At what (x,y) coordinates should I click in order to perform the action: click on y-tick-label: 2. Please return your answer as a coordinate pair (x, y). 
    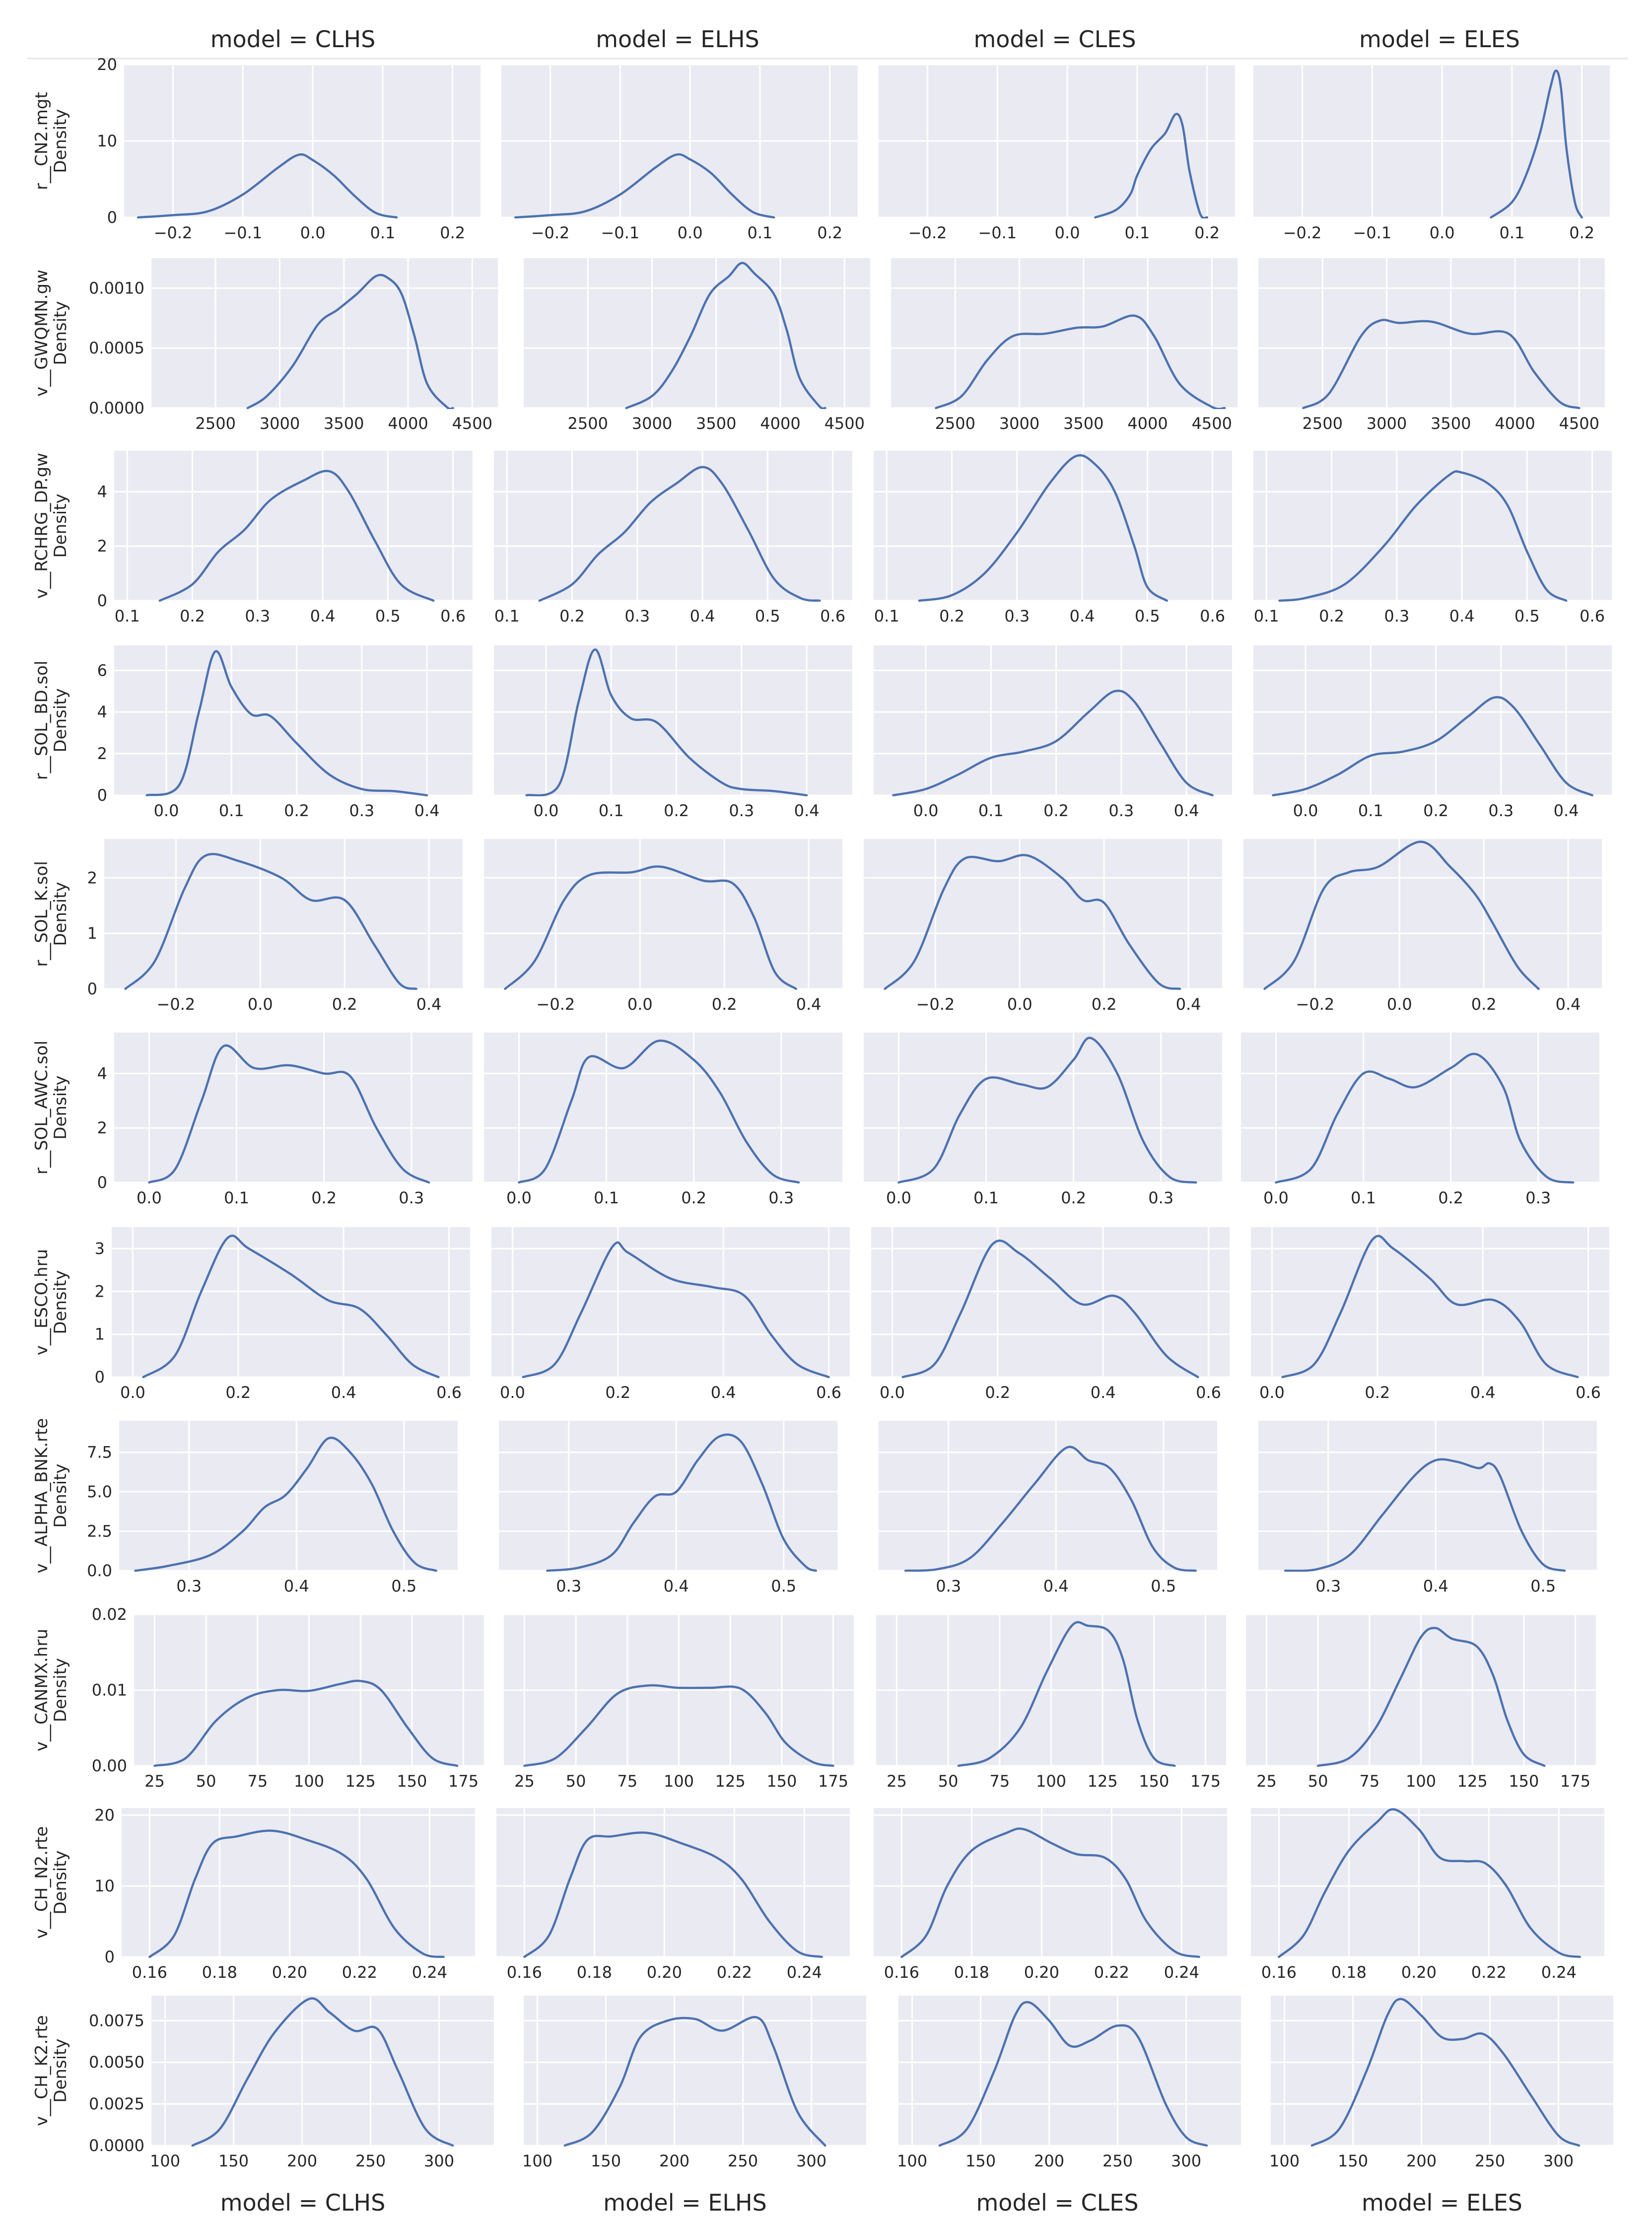
    Looking at the image, I should click on (102, 546).